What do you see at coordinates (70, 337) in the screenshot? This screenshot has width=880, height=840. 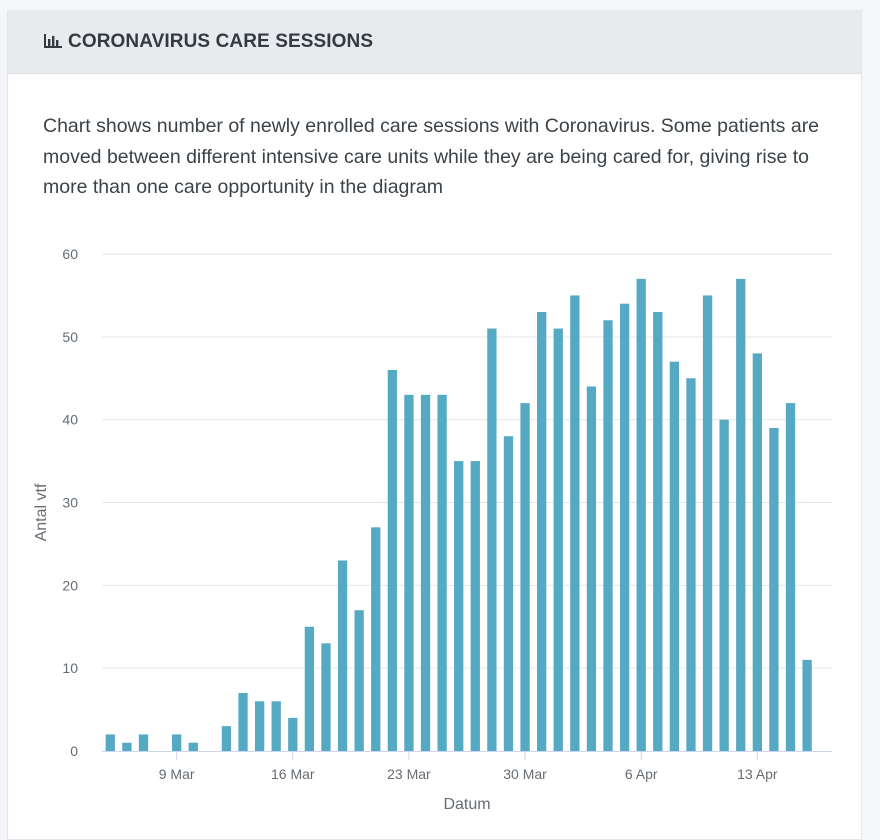 I see `y-tick-label: 50` at bounding box center [70, 337].